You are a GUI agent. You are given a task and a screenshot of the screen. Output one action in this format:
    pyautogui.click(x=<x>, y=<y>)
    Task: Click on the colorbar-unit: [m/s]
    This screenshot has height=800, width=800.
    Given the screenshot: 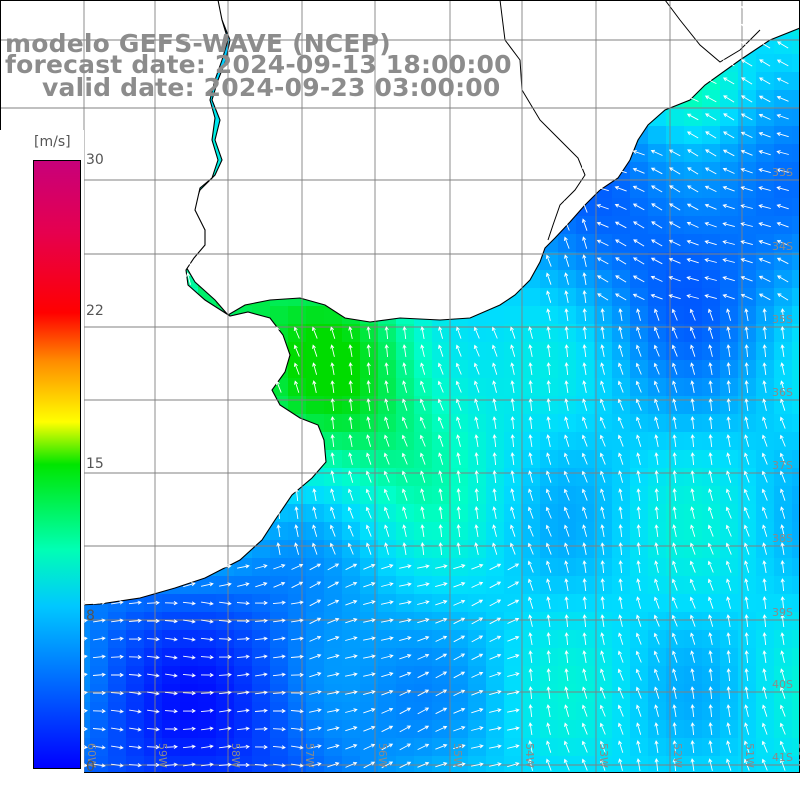 What is the action you would take?
    pyautogui.click(x=52, y=142)
    